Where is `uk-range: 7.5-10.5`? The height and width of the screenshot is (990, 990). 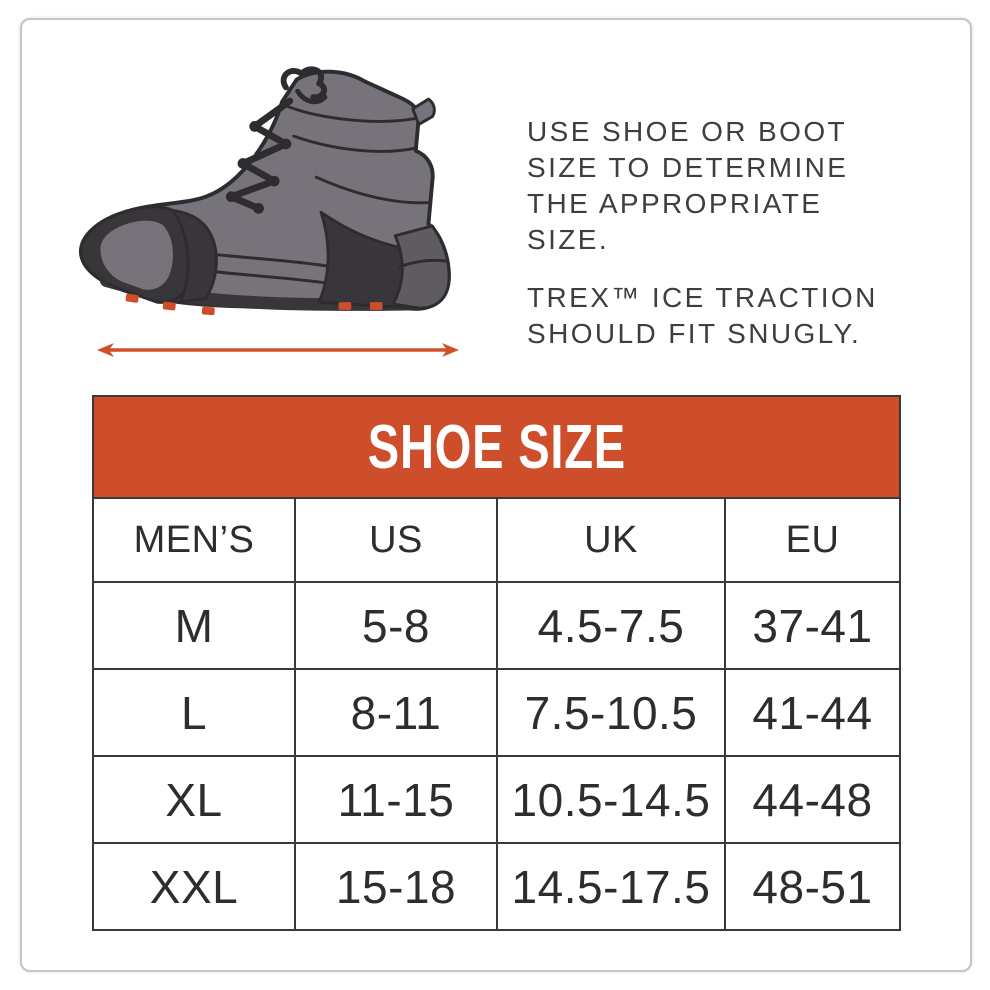 uk-range: 7.5-10.5 is located at coordinates (611, 712).